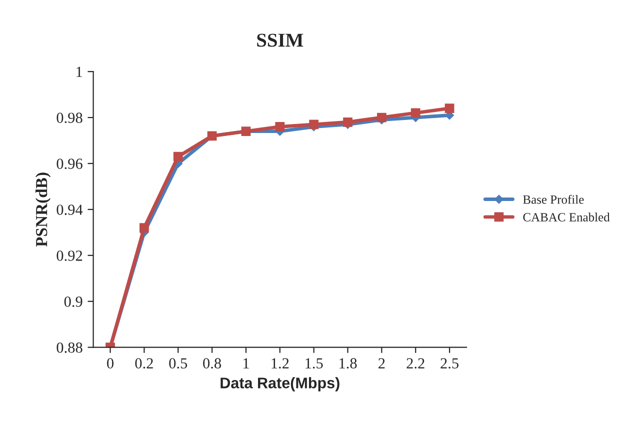 This screenshot has width=622, height=421. I want to click on x-tick-label: 1.5, so click(314, 363).